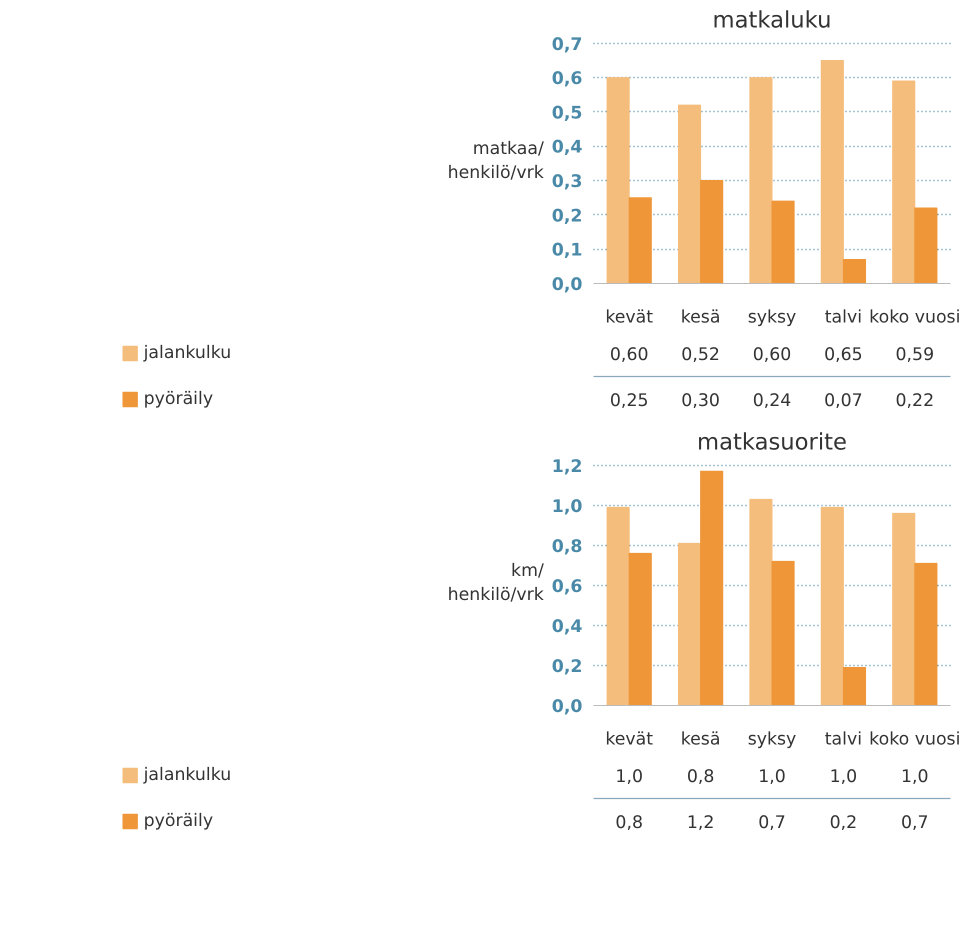  What do you see at coordinates (772, 21) in the screenshot?
I see `chart-title: matkaluku` at bounding box center [772, 21].